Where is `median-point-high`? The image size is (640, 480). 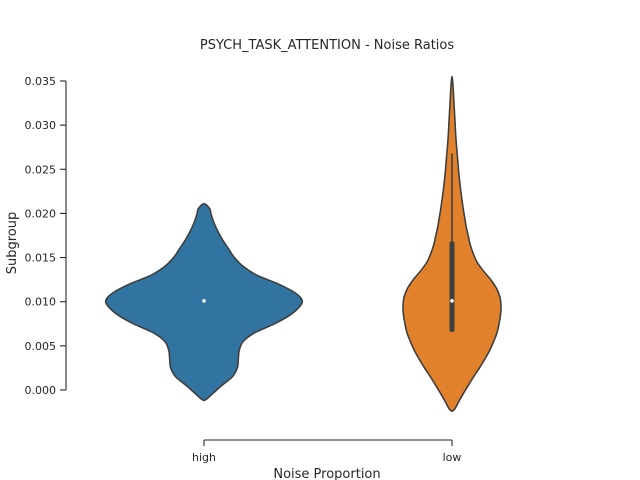 median-point-high is located at coordinates (204, 301).